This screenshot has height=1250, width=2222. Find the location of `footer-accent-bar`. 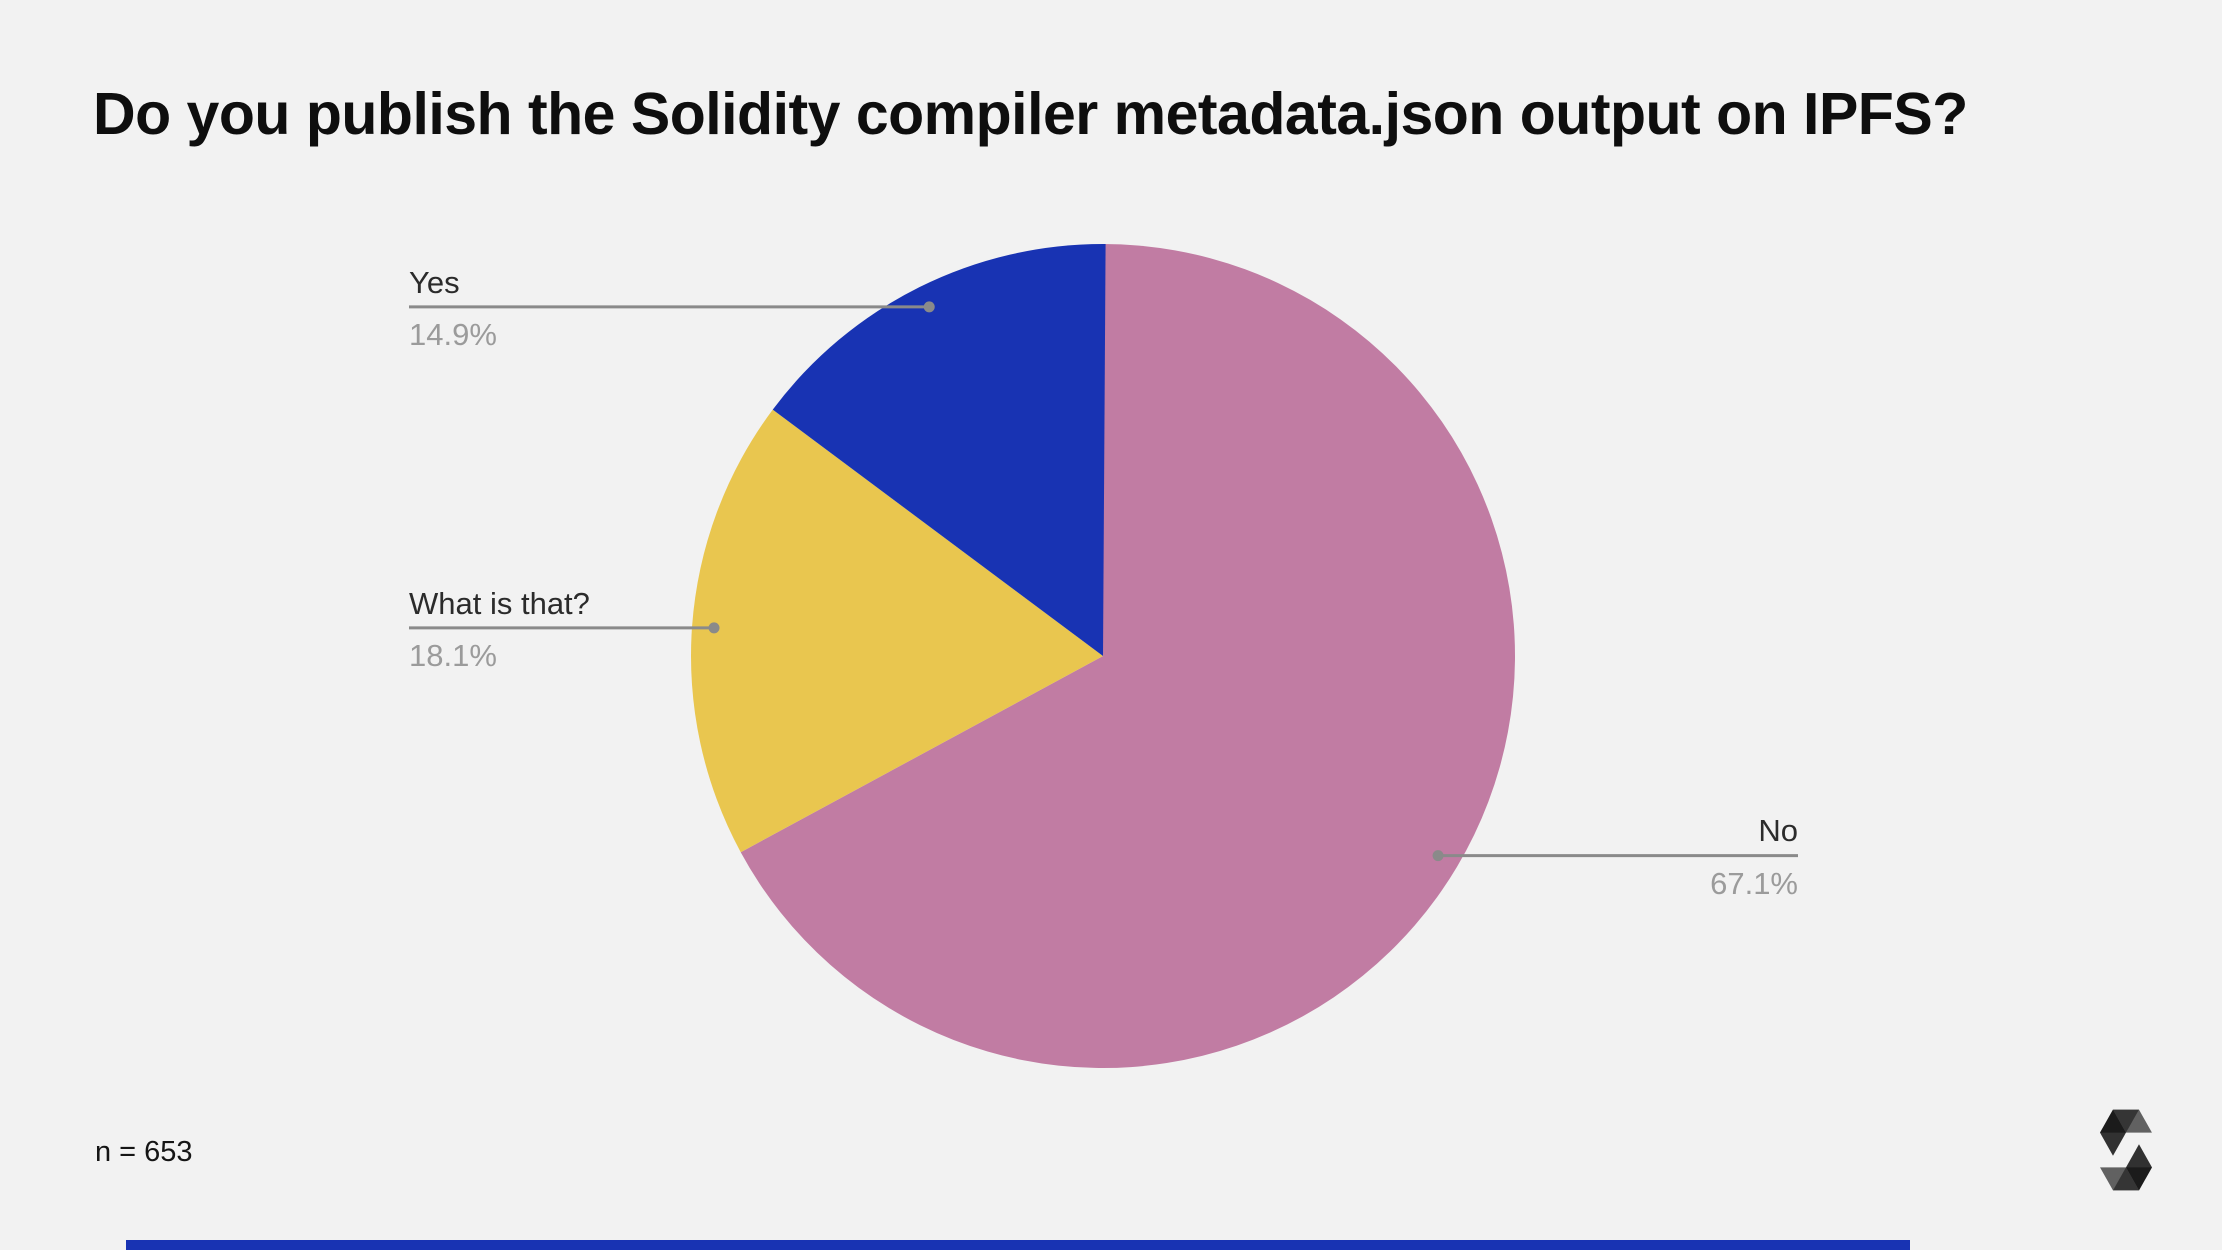

footer-accent-bar is located at coordinates (1018, 1245).